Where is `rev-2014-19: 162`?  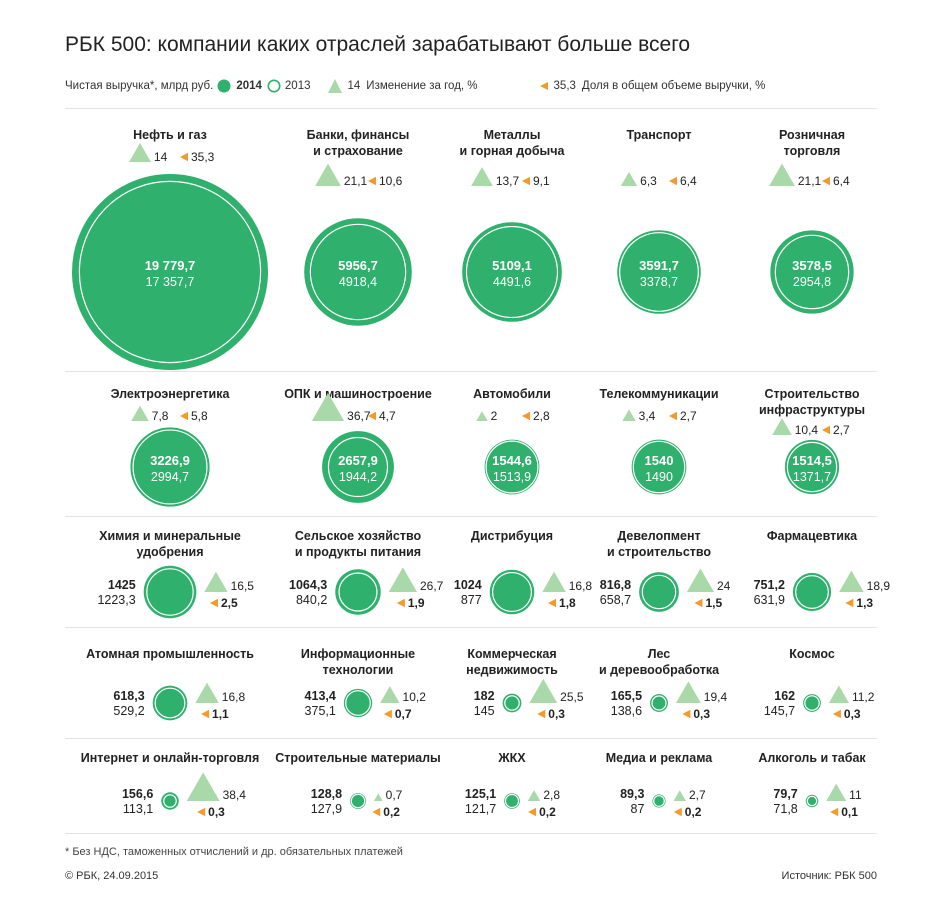
rev-2014-19: 162 is located at coordinates (784, 696).